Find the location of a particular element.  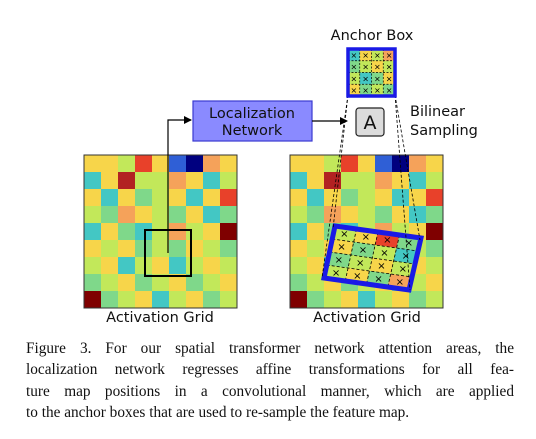

localization-network-box is located at coordinates (252, 121).